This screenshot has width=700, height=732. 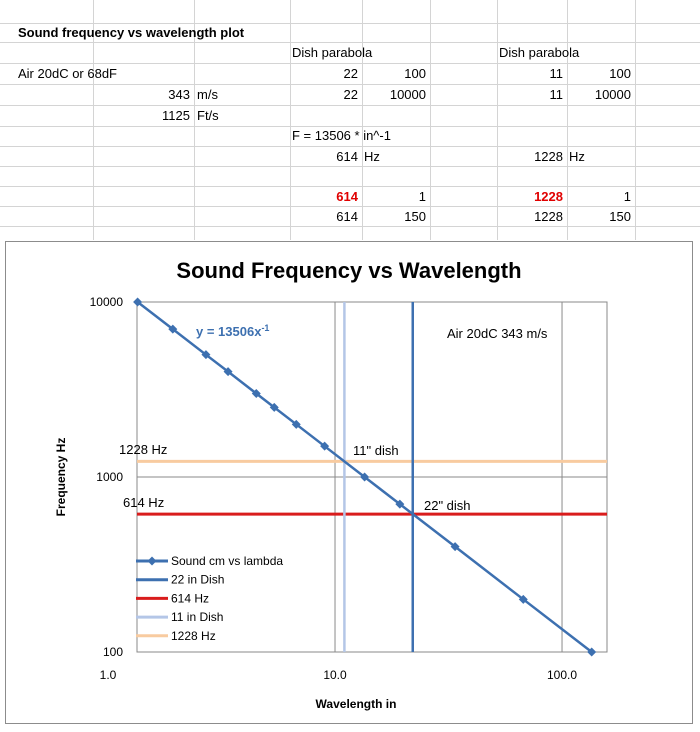 I want to click on sheet-title: Sound frequency vs wavelength plot, so click(x=131, y=32).